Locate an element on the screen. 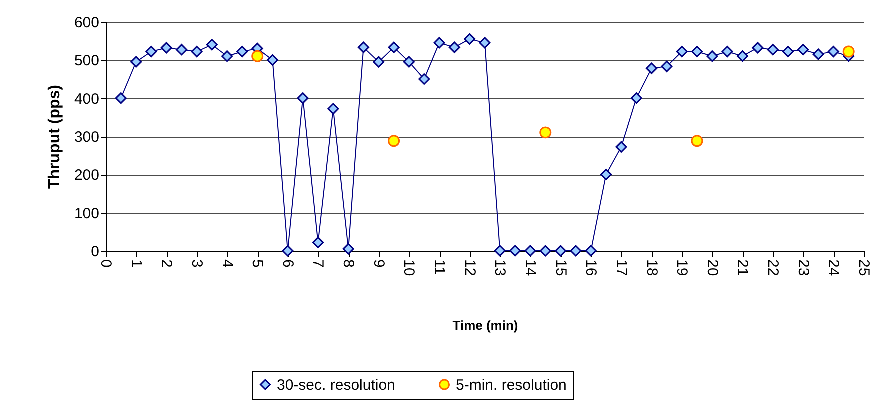  x-tick-label: 7 is located at coordinates (318, 264).